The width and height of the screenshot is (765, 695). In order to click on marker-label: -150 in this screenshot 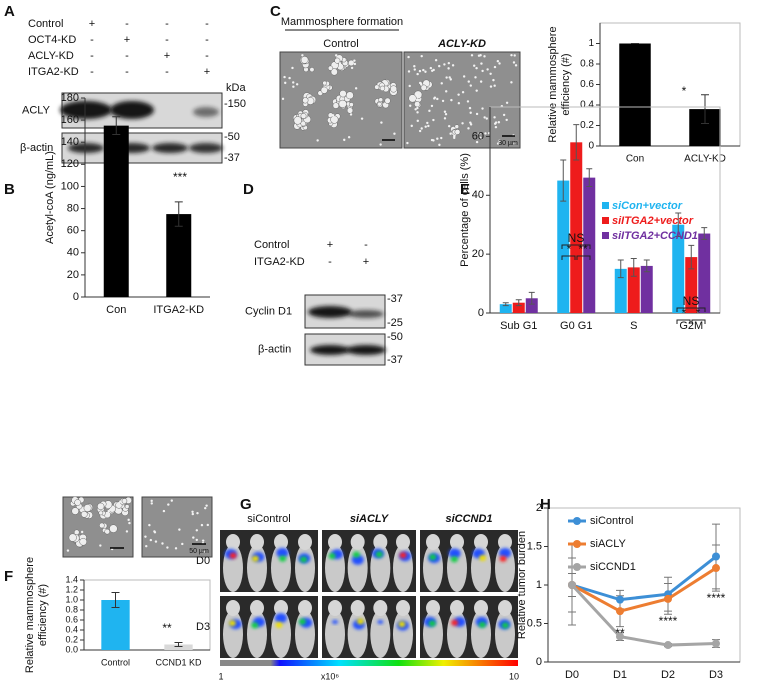, I will do `click(235, 104)`.